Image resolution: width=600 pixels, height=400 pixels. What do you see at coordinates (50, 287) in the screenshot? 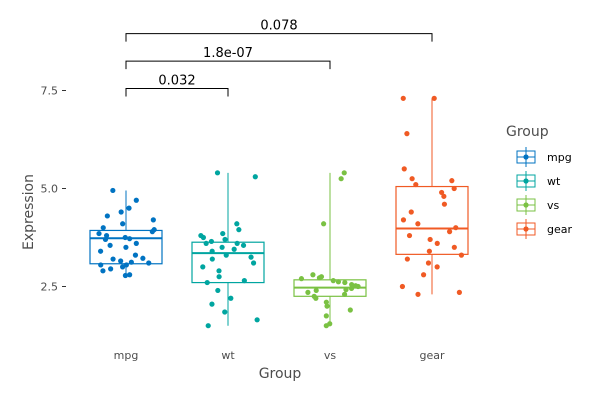
I see `y-tick-label-2.5: 2.5` at bounding box center [50, 287].